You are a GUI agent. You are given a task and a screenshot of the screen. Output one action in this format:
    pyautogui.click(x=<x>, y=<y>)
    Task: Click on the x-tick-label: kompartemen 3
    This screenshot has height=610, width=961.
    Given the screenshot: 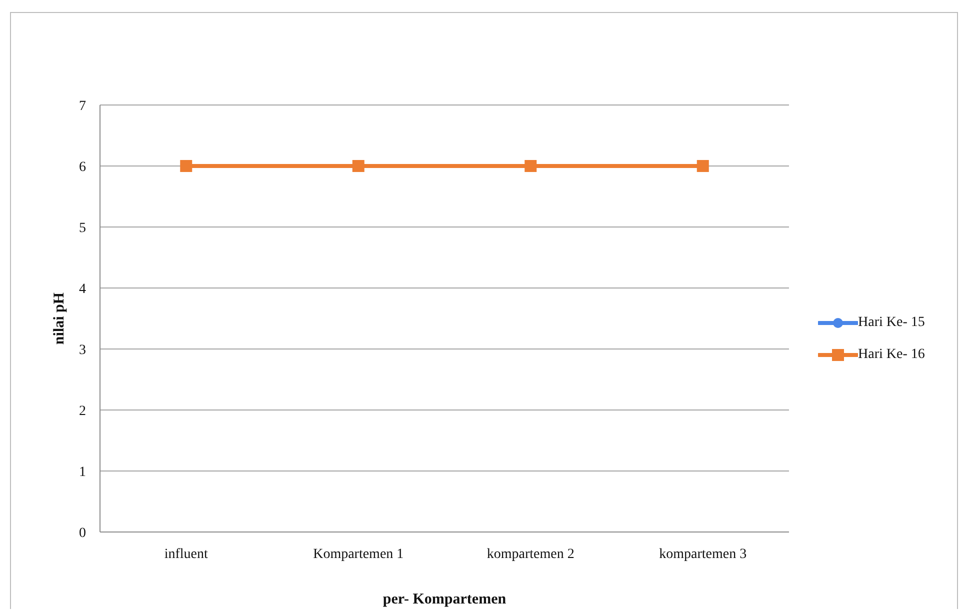 What is the action you would take?
    pyautogui.click(x=703, y=554)
    